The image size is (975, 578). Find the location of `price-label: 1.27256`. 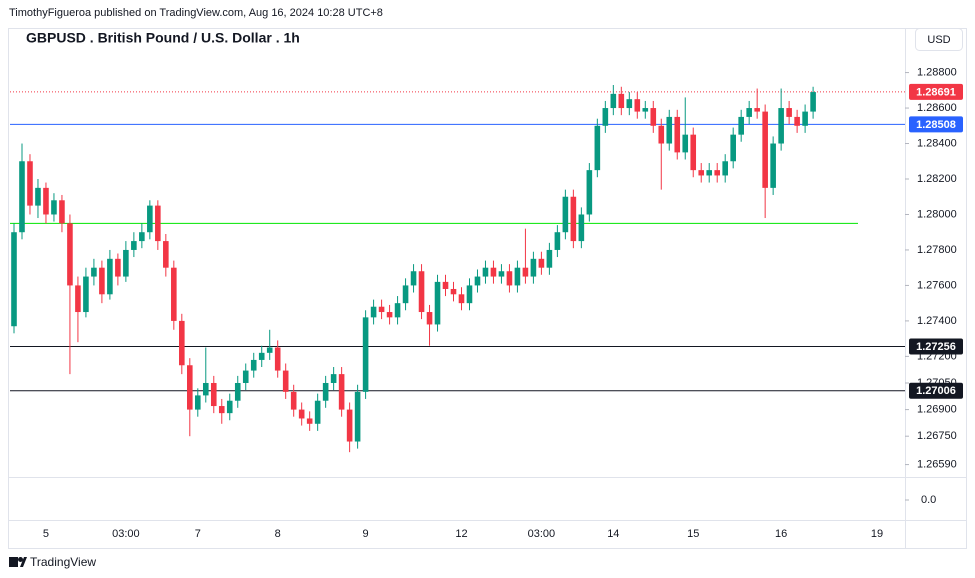

price-label: 1.27256 is located at coordinates (936, 347).